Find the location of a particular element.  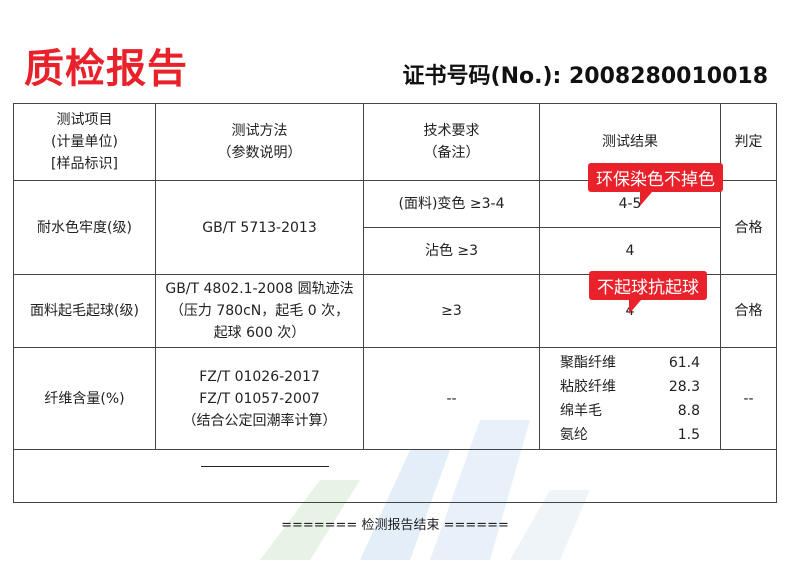

signature-cell is located at coordinates (395, 476).